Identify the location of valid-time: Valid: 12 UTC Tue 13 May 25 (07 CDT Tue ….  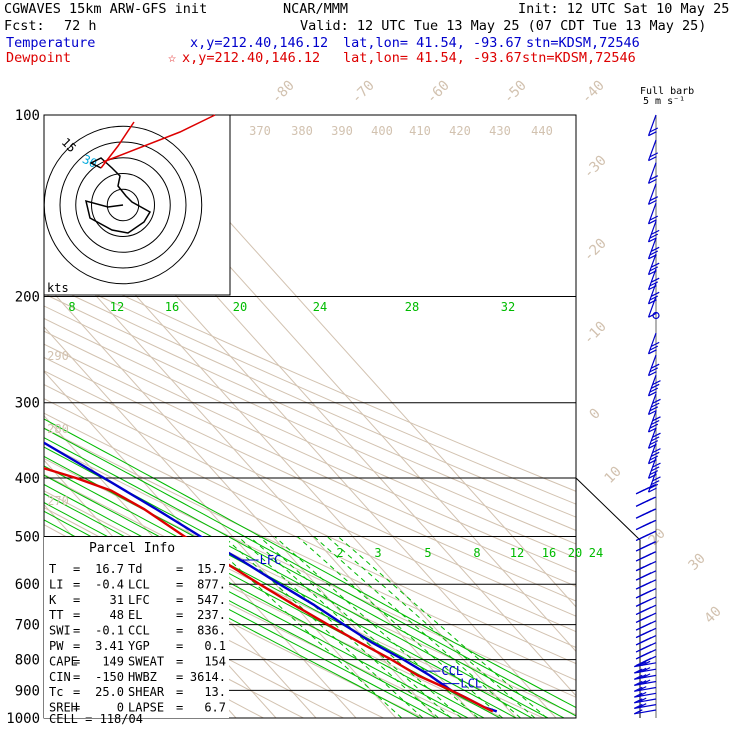
(503, 26).